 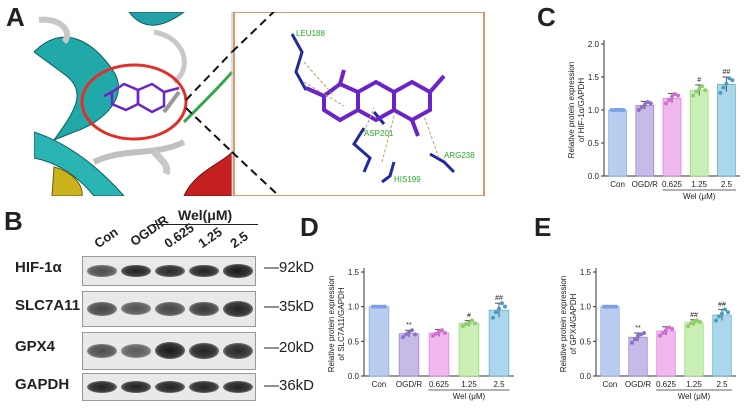 I want to click on blot-strip-gpx4, so click(x=169, y=351).